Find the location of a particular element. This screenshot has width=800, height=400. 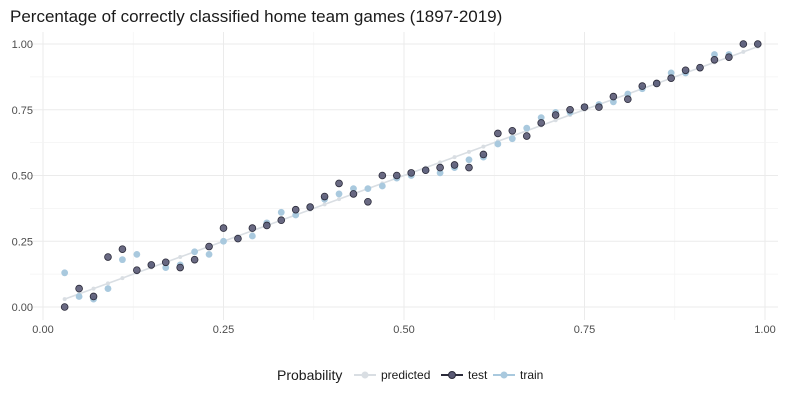

y-axis-ticks: 0.00 0.25 0.50 0.75 1.00 is located at coordinates (22, 176).